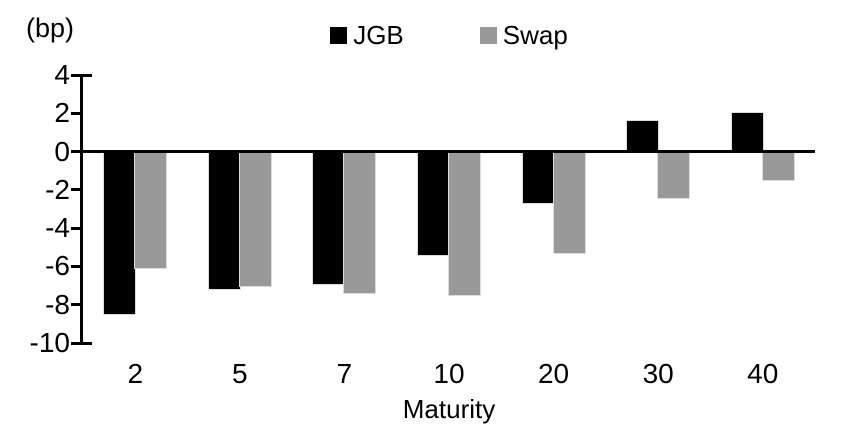  Describe the element at coordinates (62, 74) in the screenshot. I see `y-tick-label-4: 4` at that location.